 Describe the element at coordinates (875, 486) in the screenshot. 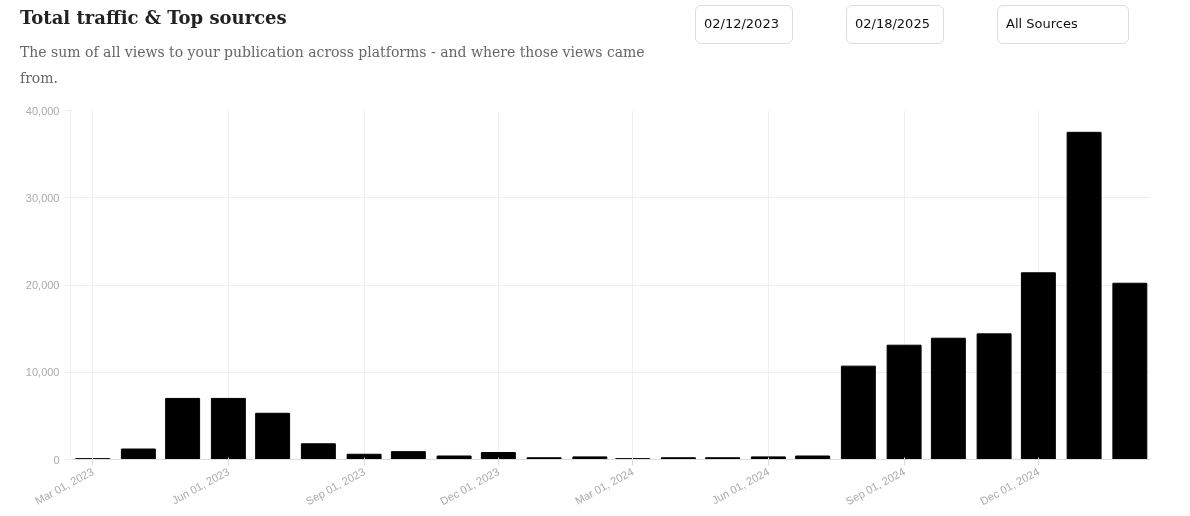

I see `x-tick-label: Sep 01, 2024` at that location.